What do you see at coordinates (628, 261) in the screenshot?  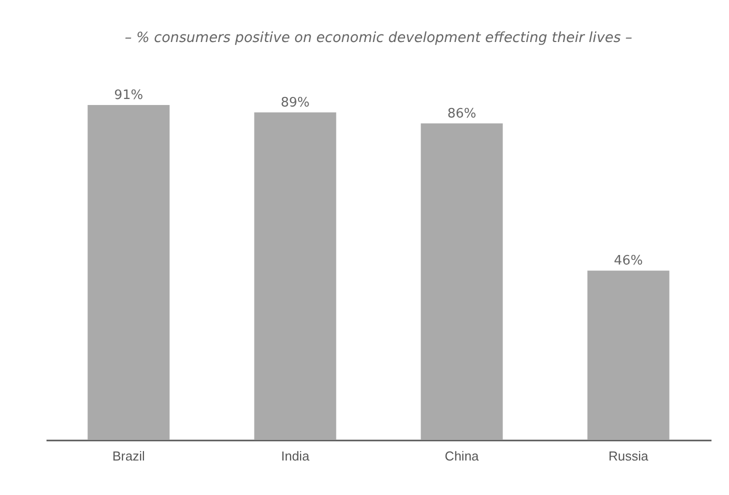 I see `data-label: 46%` at bounding box center [628, 261].